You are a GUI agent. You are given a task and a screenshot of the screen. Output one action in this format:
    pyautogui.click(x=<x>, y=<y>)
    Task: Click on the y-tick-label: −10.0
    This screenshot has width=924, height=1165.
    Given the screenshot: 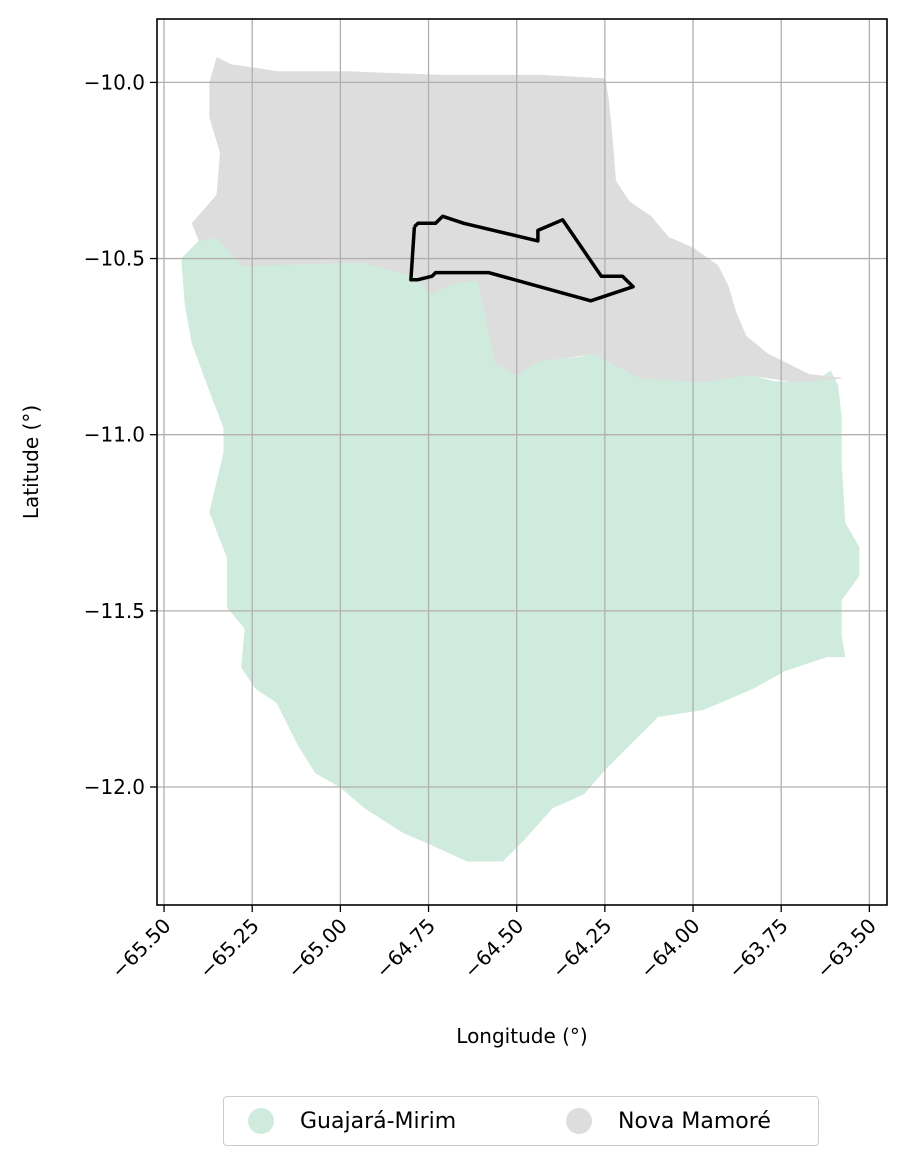 What is the action you would take?
    pyautogui.click(x=114, y=82)
    